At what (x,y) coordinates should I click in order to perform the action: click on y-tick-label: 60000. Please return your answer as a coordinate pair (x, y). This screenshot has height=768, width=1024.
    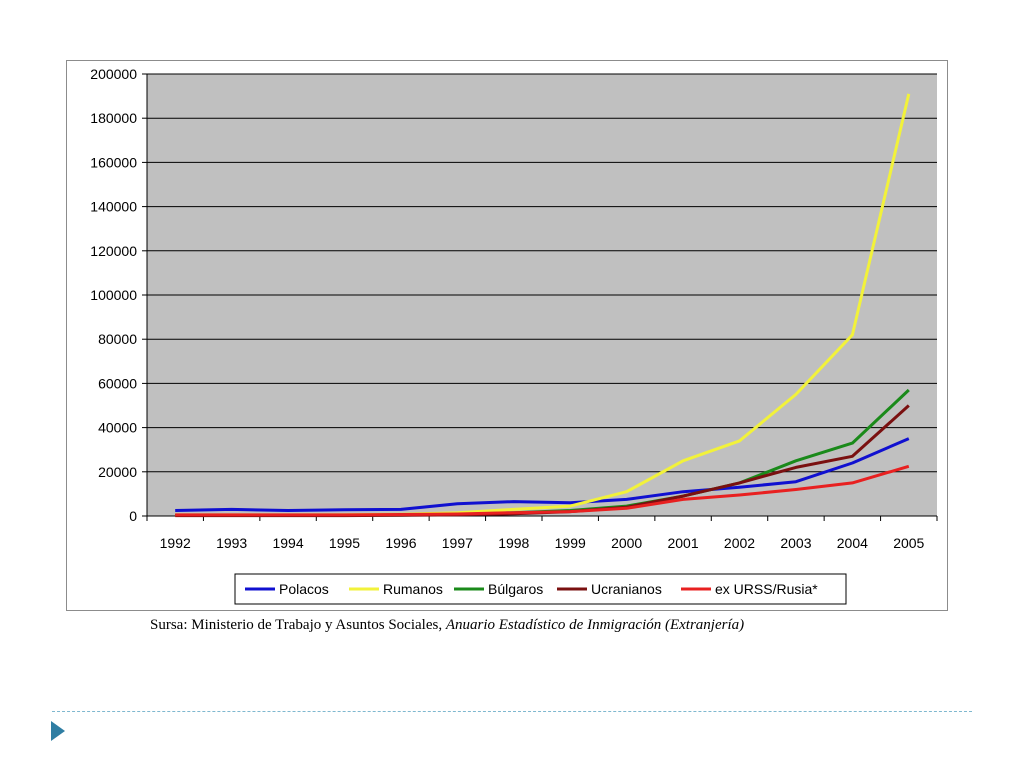
    Looking at the image, I should click on (117, 383).